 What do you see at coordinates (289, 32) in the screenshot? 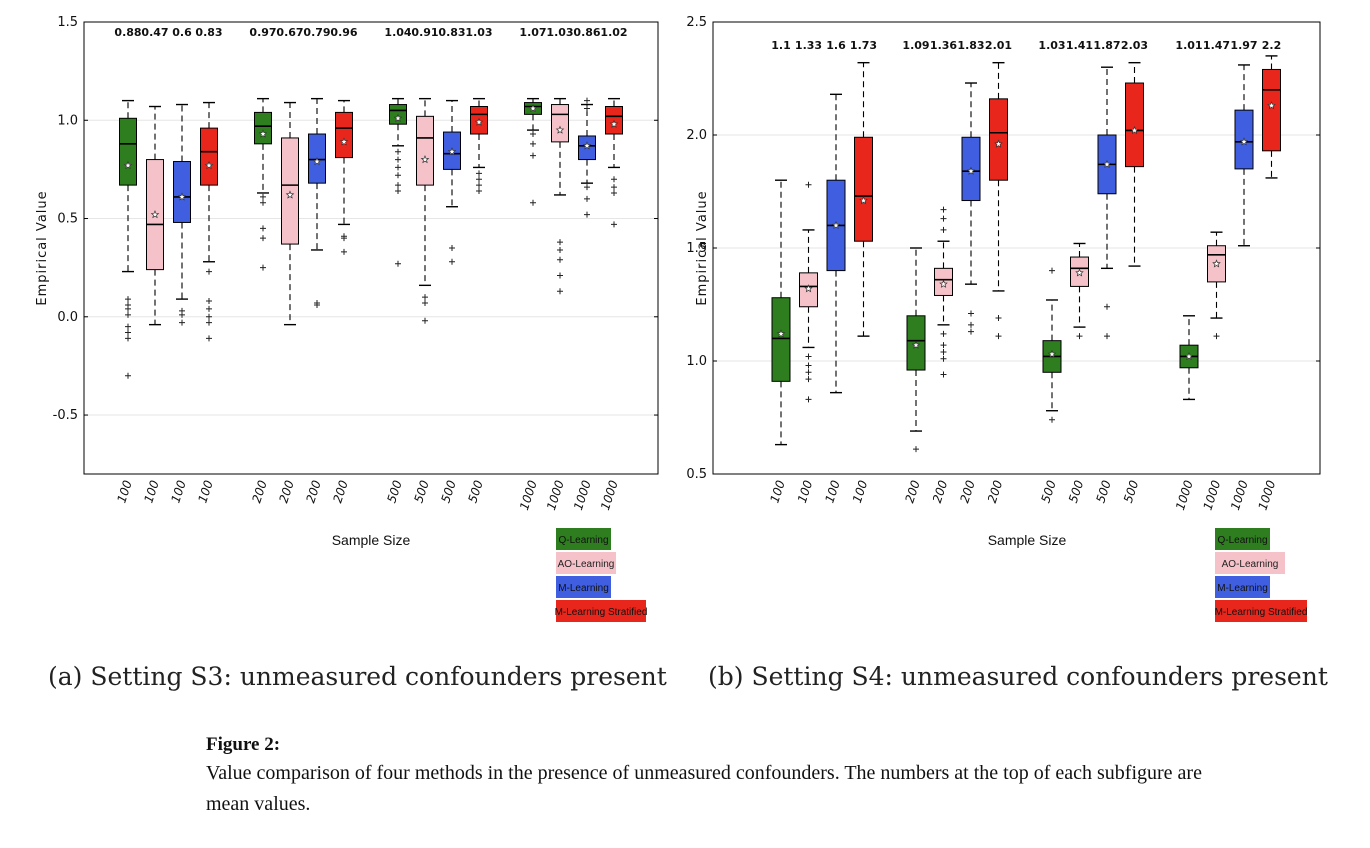
I see `mean-value-label: 0.67` at bounding box center [289, 32].